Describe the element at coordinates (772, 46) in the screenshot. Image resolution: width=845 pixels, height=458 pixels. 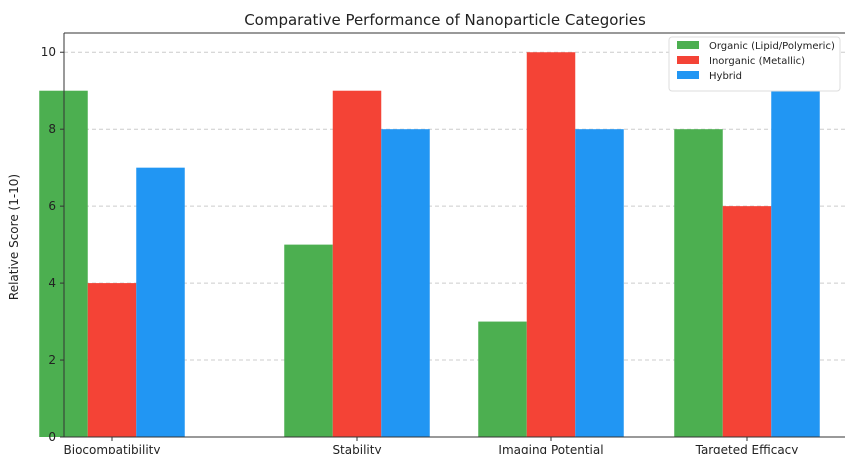
I see `legend-label: Organic (Lipid/Polymeric)` at that location.